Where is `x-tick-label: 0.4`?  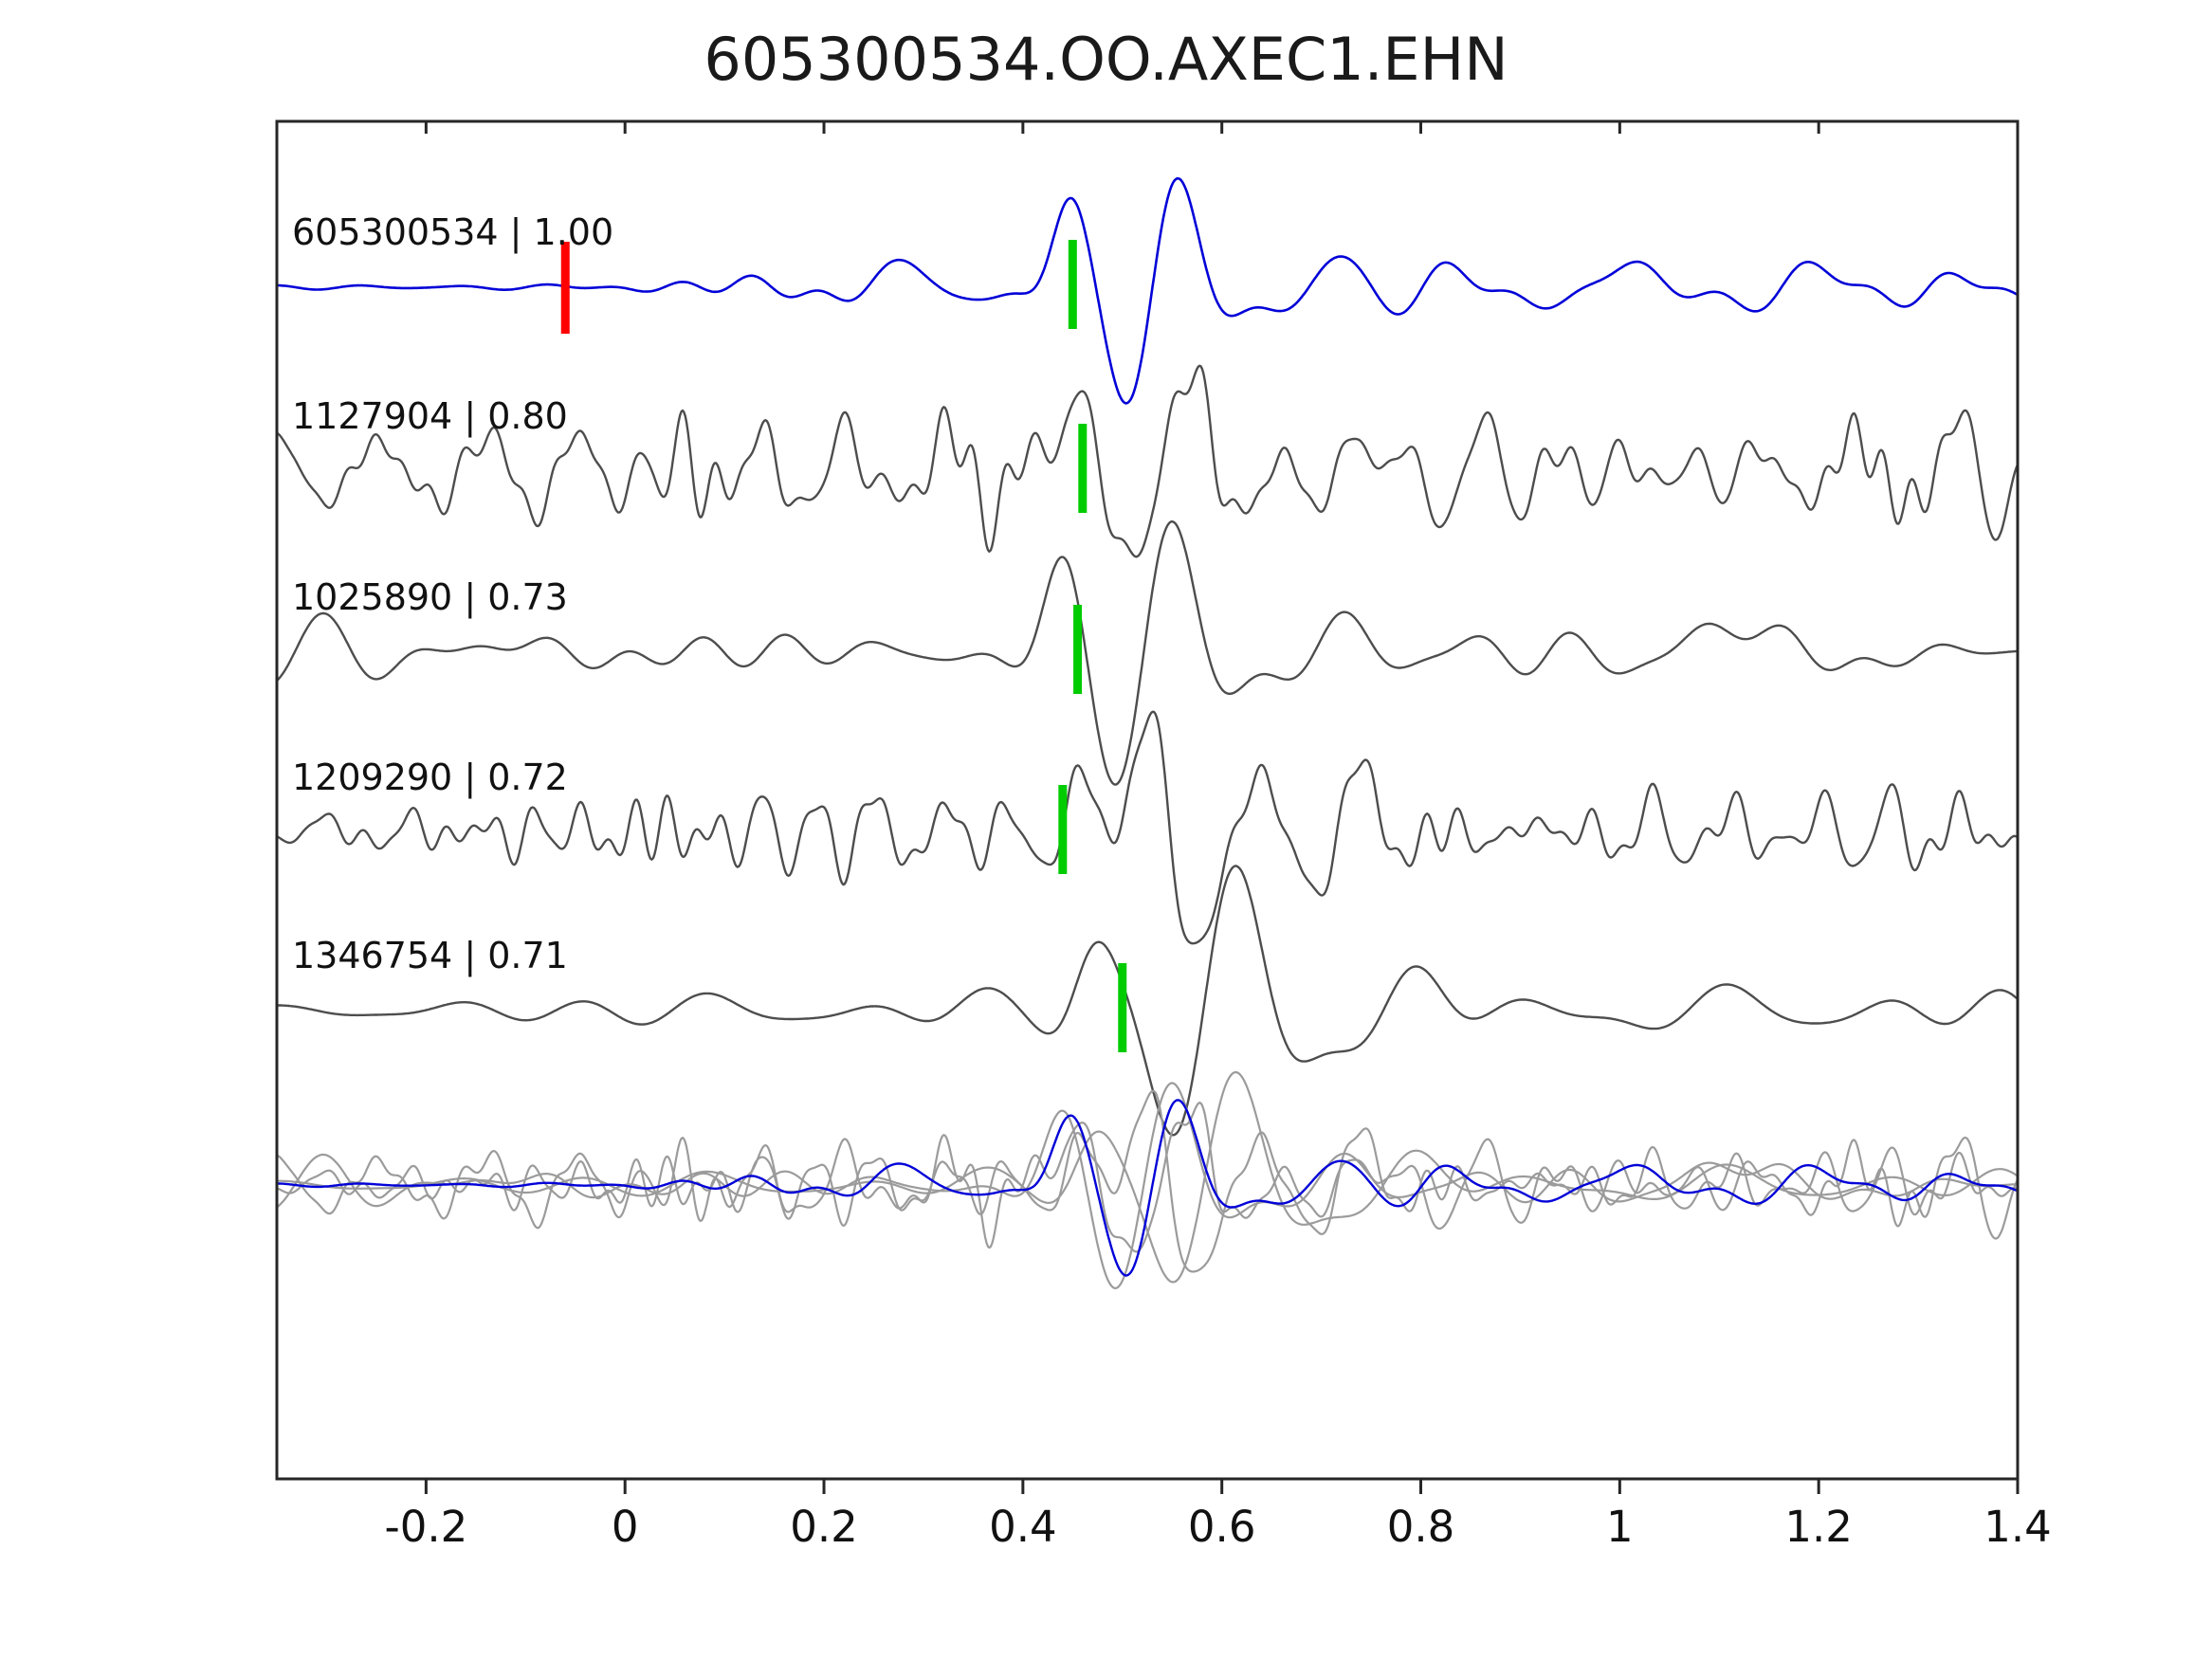
x-tick-label: 0.4 is located at coordinates (1023, 1527).